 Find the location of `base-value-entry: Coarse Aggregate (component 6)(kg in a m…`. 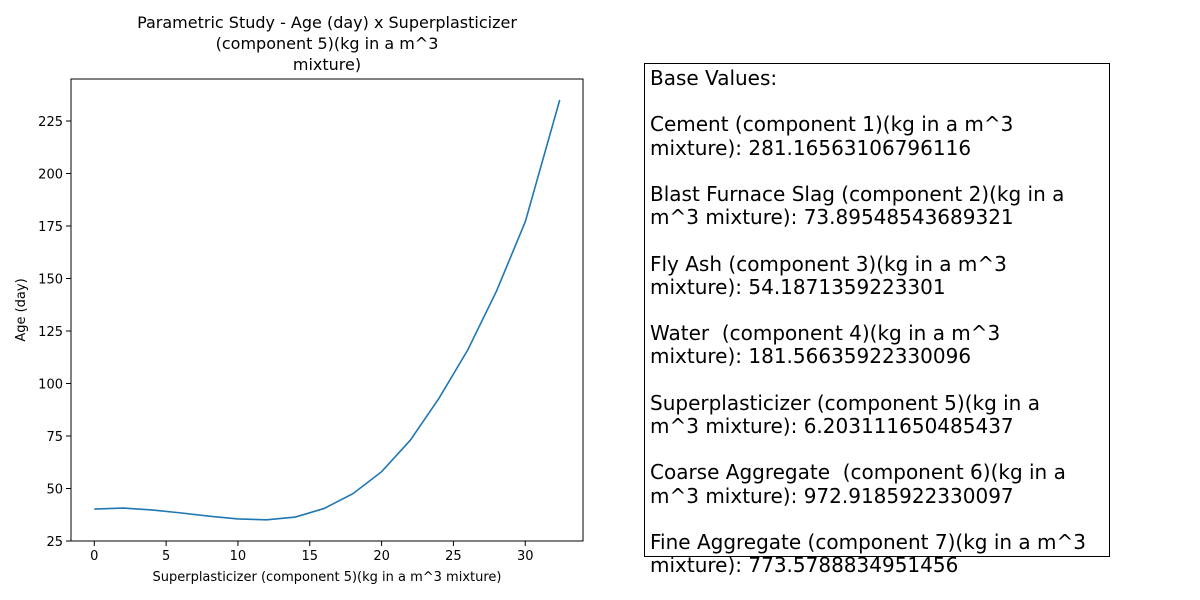

base-value-entry: Coarse Aggregate (component 6)(kg in a m… is located at coordinates (858, 484).